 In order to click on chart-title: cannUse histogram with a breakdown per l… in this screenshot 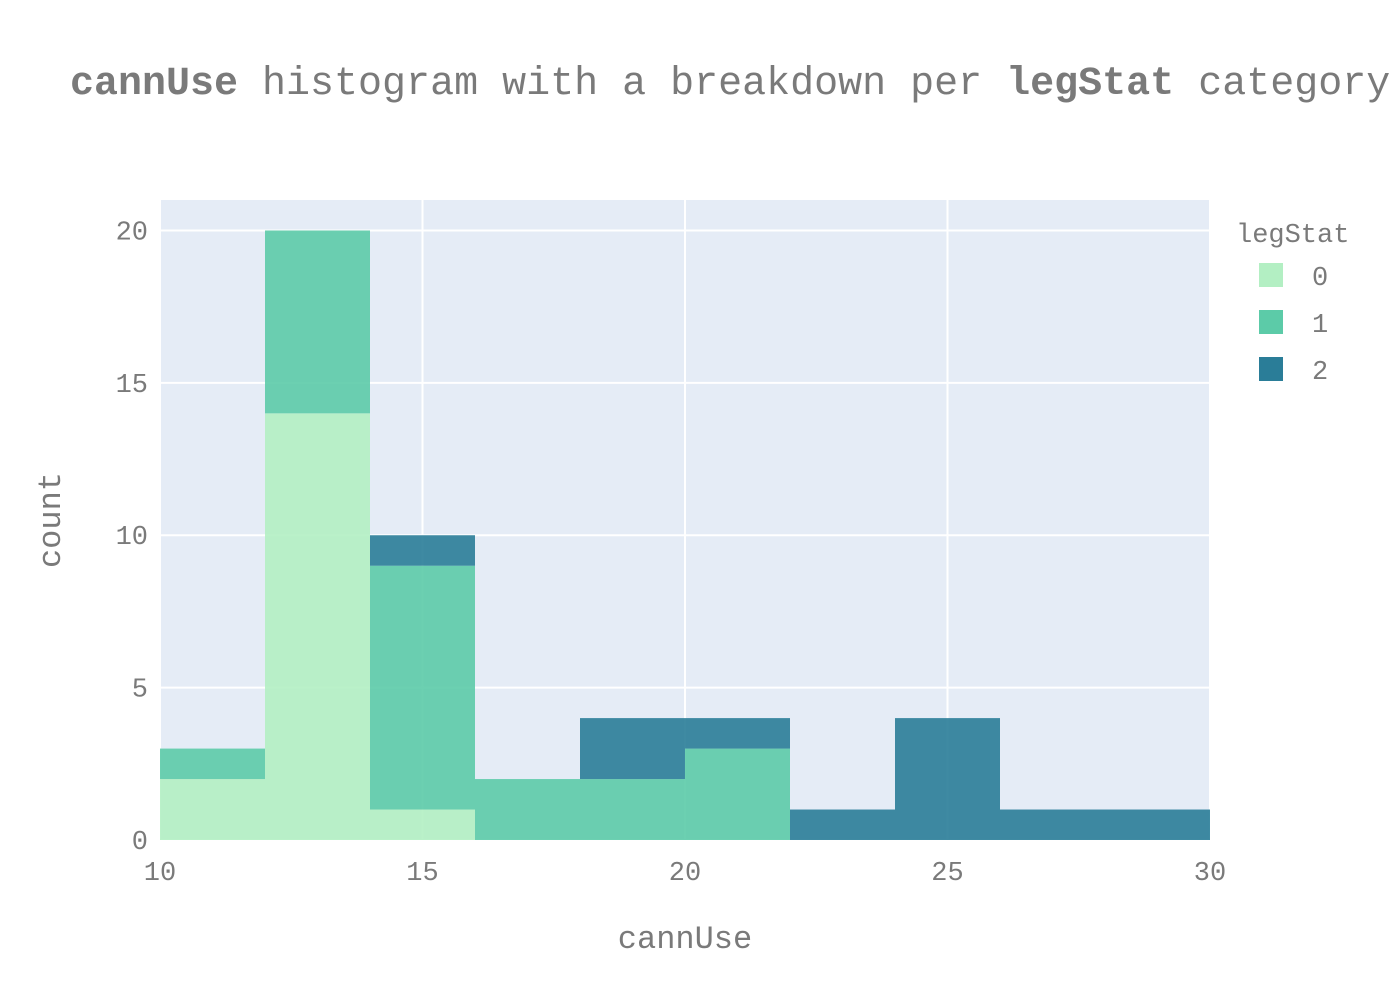, I will do `click(735, 84)`.